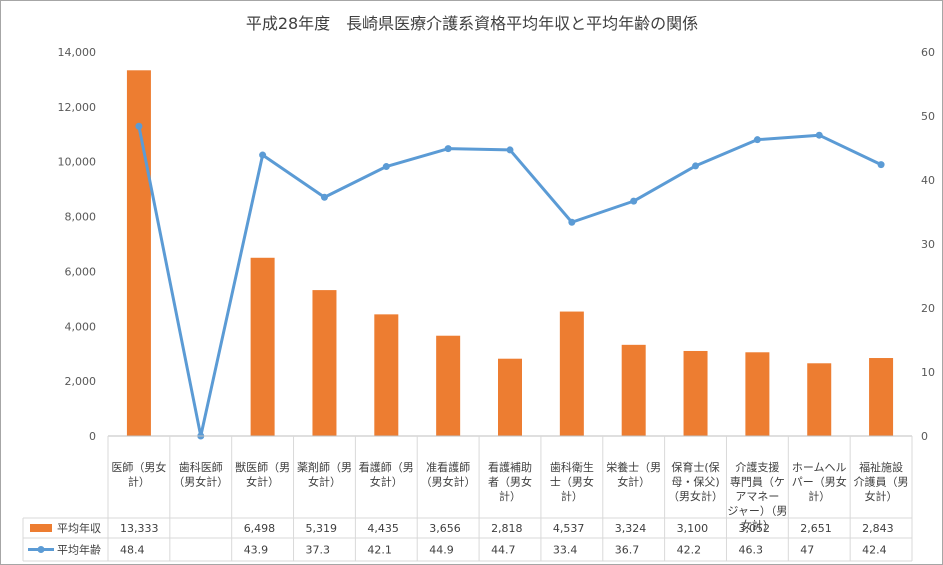  I want to click on category-label: 士（男女, so click(572, 482).